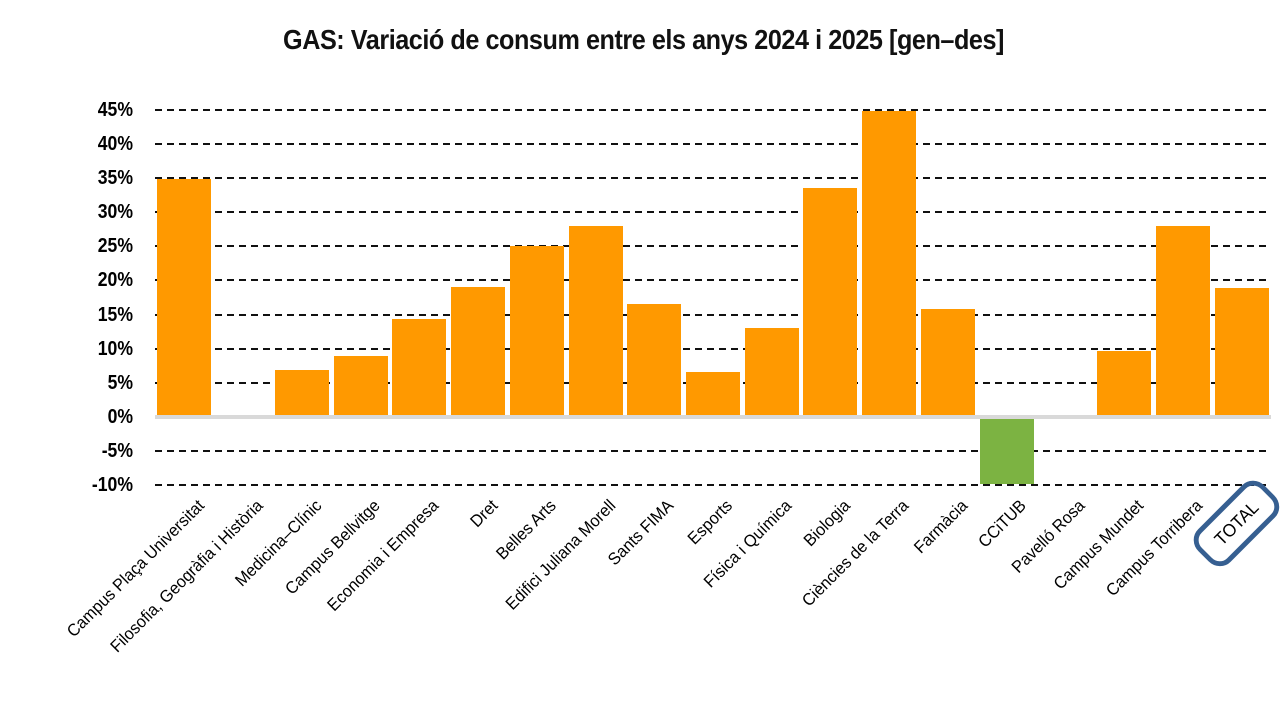 The height and width of the screenshot is (703, 1288). Describe the element at coordinates (713, 394) in the screenshot. I see `bar-esports` at that location.